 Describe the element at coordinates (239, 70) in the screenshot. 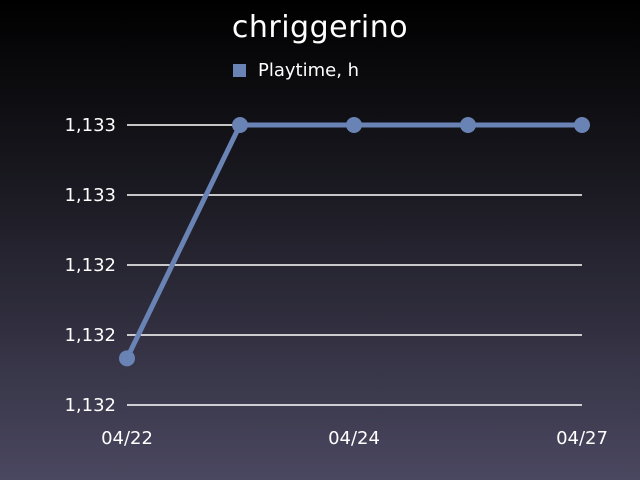

I see `legend-swatch` at that location.